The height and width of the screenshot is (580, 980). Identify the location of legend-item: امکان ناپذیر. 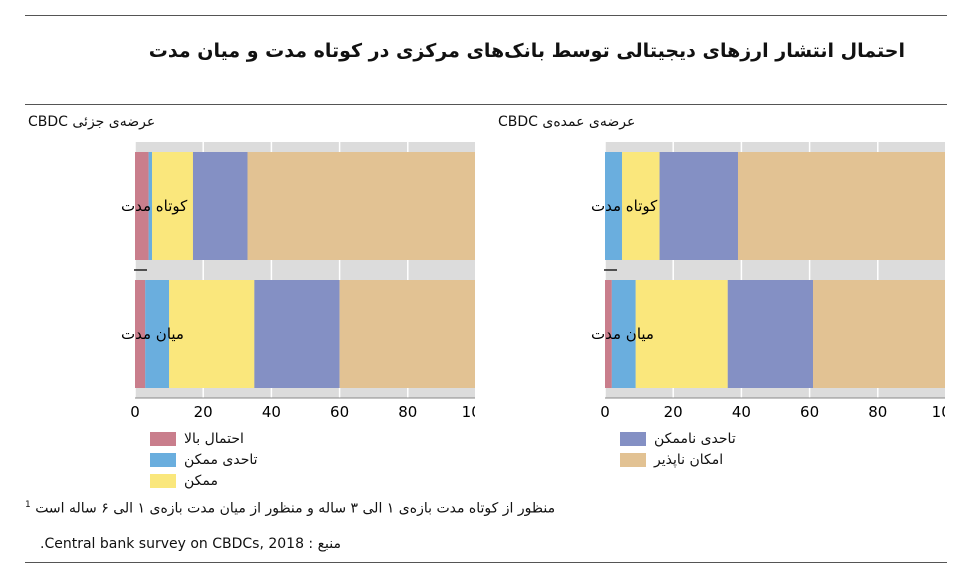
(678, 459).